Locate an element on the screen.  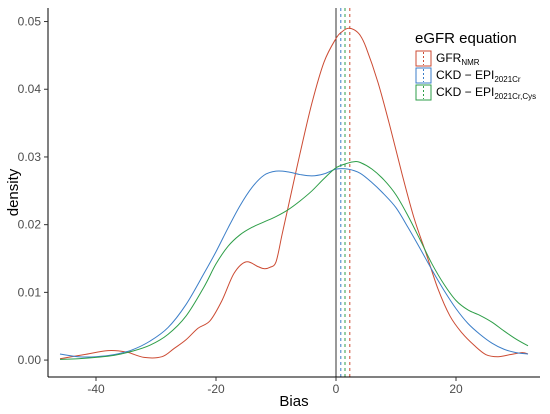
legend-item-2: CKD − EPI2021Cr,Cys is located at coordinates (475, 92).